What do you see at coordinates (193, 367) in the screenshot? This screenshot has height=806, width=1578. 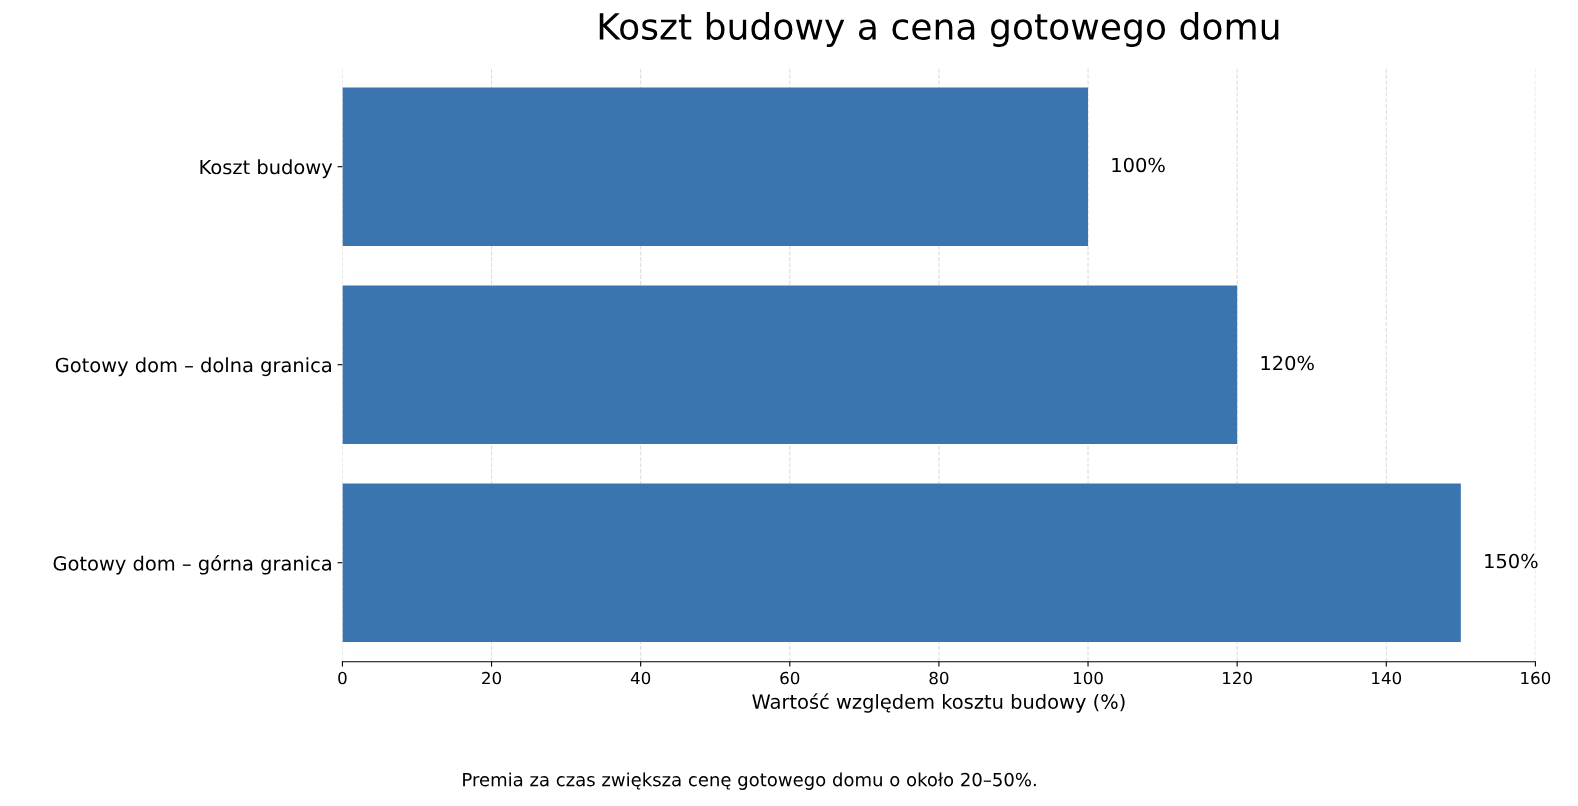 I see `y-tick-label: Gotowy dom – dolna granica` at bounding box center [193, 367].